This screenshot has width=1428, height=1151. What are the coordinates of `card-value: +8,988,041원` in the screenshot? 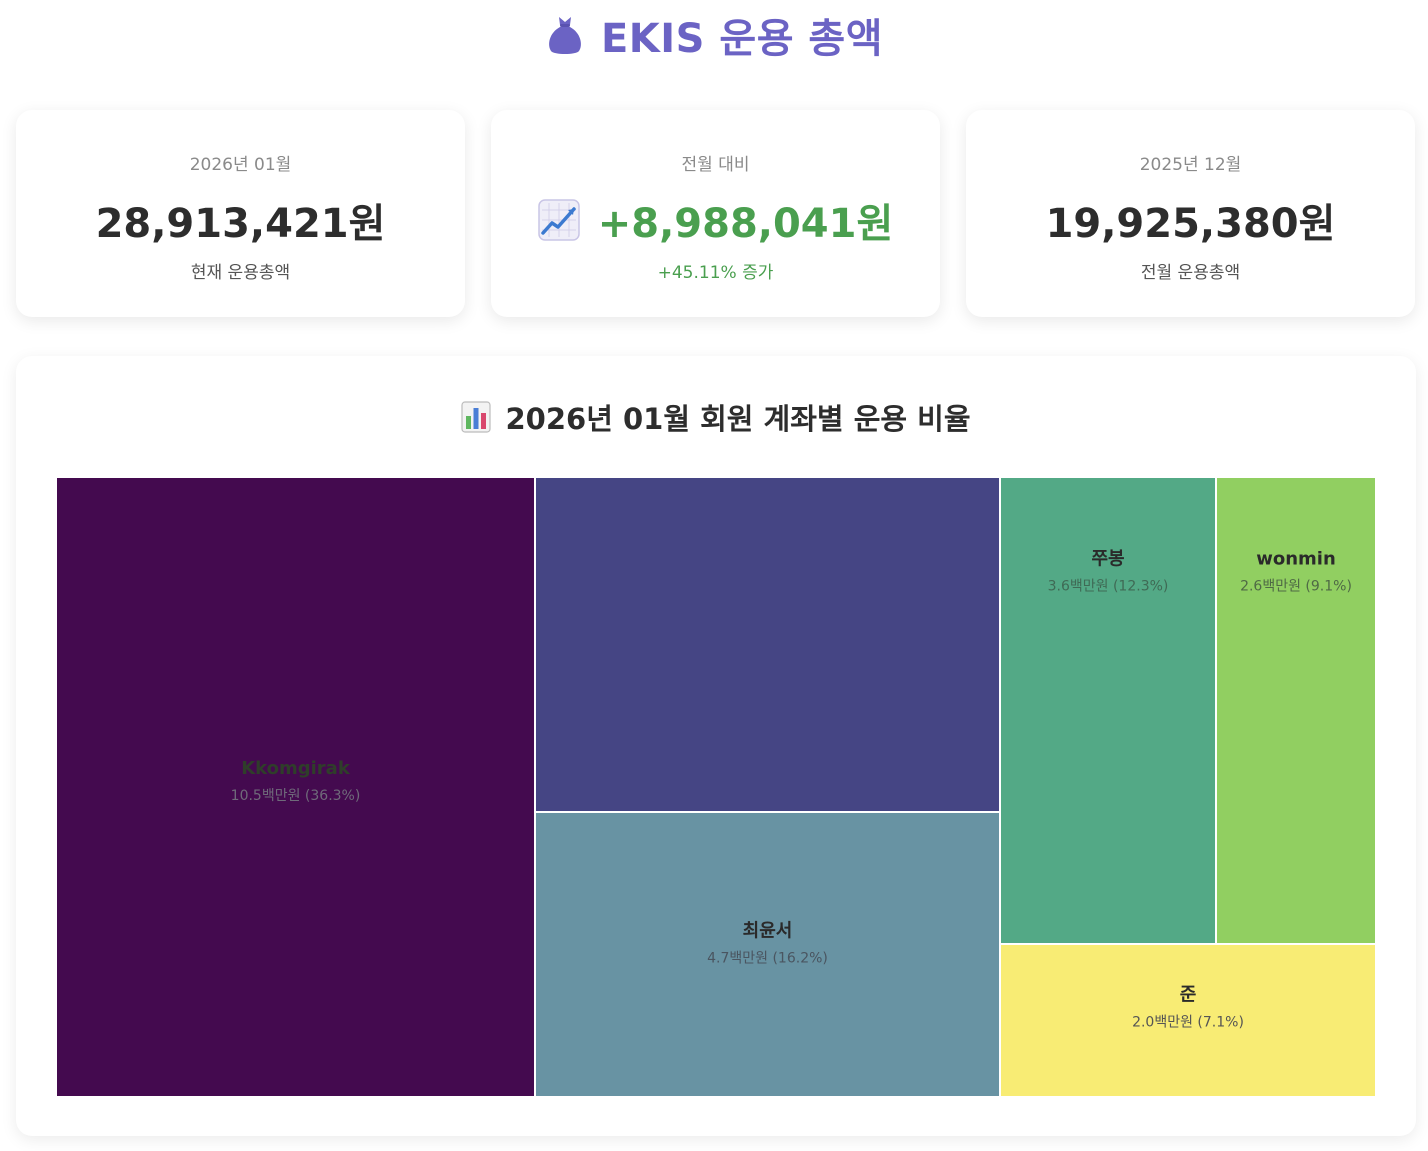 It's located at (715, 220).